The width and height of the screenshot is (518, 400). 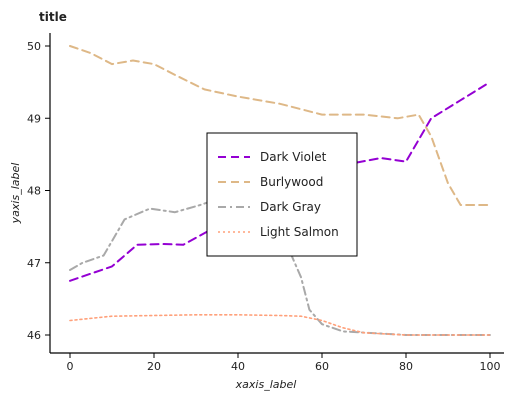 I want to click on x-axis-label: xaxis_label, so click(x=266, y=384).